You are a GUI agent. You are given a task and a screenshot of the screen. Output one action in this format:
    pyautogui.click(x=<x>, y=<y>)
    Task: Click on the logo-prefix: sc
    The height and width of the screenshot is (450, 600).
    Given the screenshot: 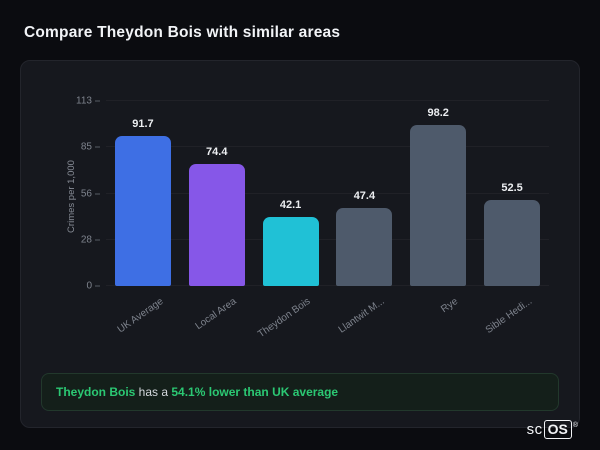 What is the action you would take?
    pyautogui.click(x=534, y=429)
    